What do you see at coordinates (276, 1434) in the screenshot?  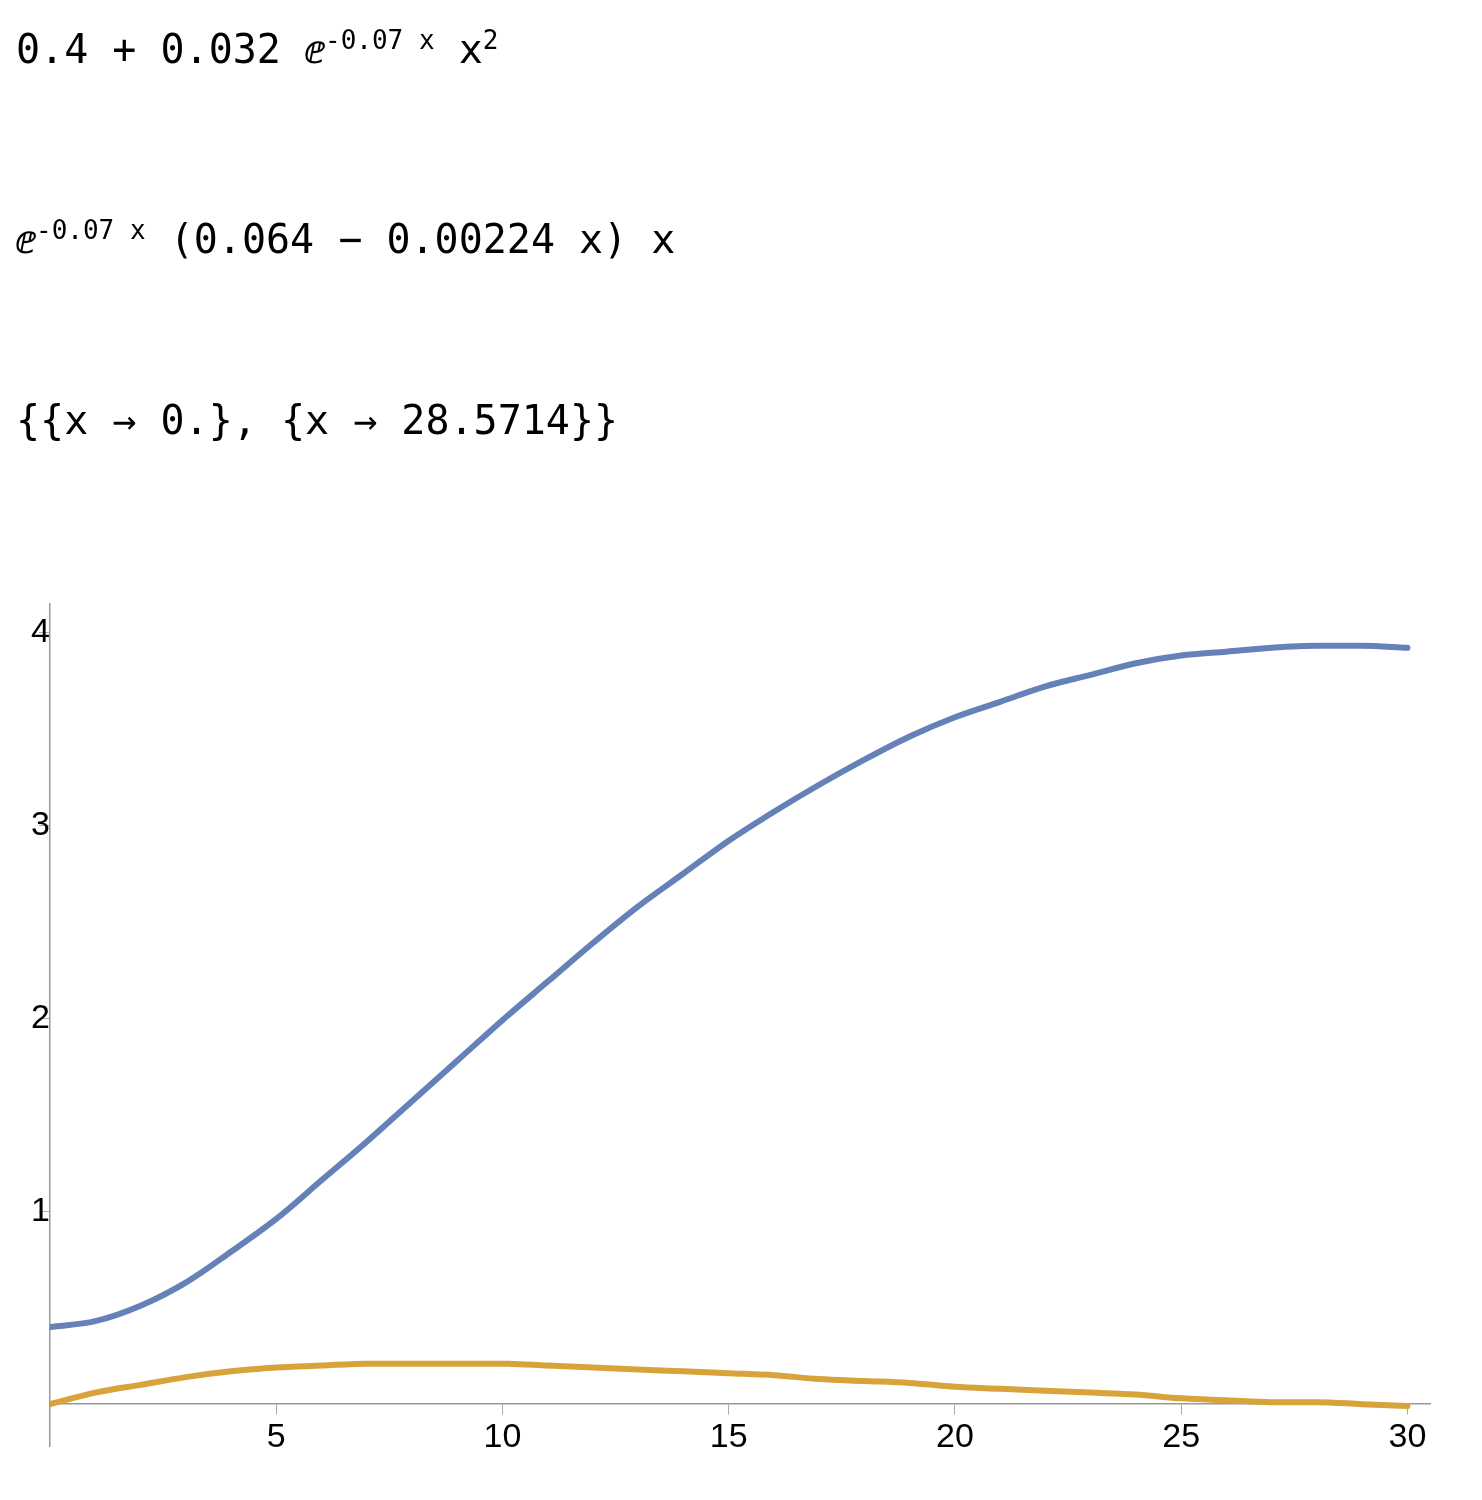 I see `x-tick-label: 5` at bounding box center [276, 1434].